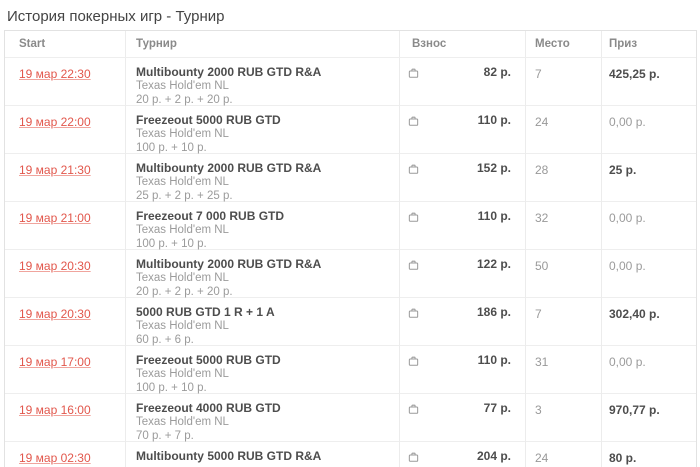  Describe the element at coordinates (542, 218) in the screenshot. I see `place-value: 32` at that location.